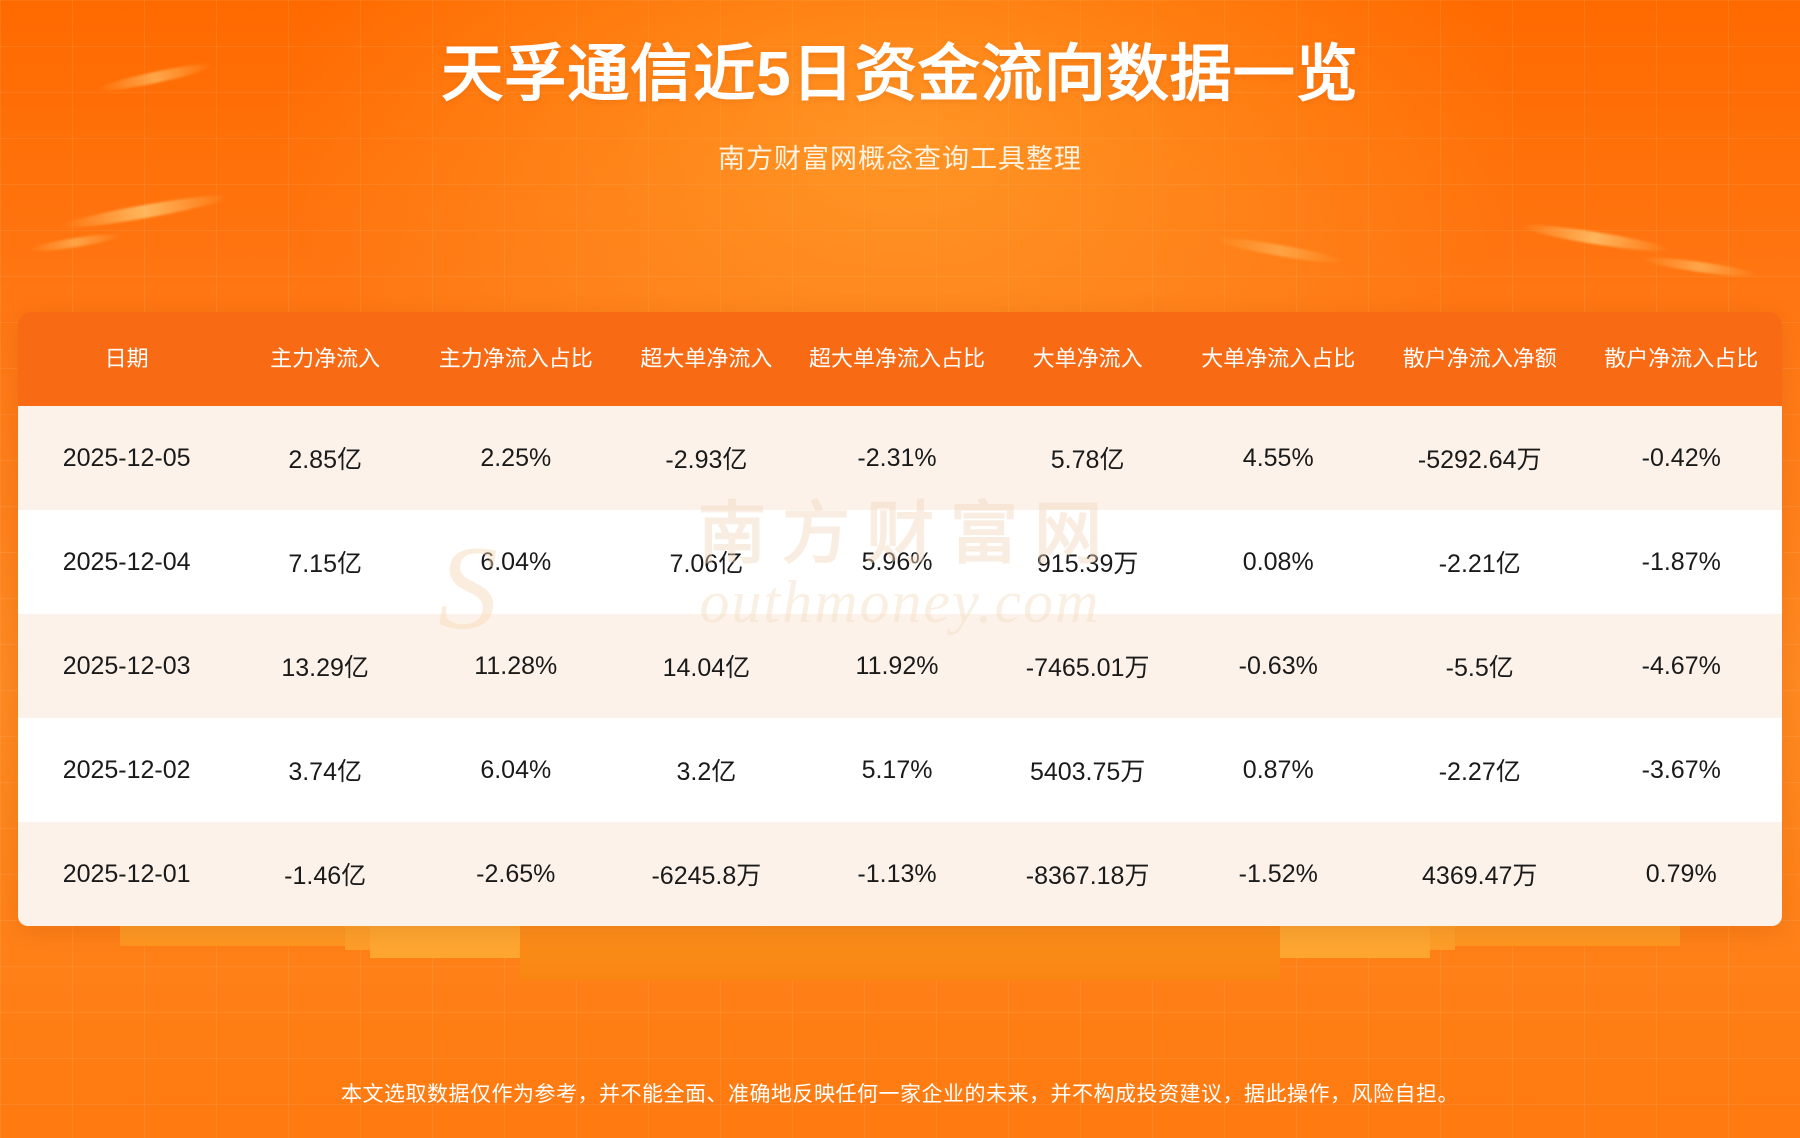 Image resolution: width=1800 pixels, height=1138 pixels. Describe the element at coordinates (897, 562) in the screenshot. I see `cell-xl-pct: 5.96%` at that location.